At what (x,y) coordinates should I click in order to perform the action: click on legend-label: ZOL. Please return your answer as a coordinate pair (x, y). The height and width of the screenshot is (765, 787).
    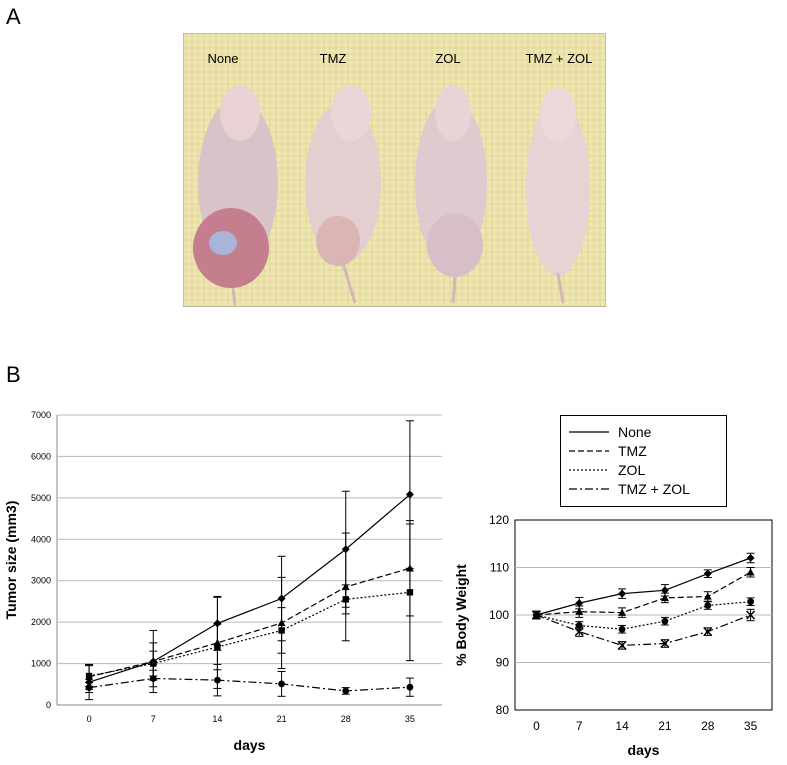
    Looking at the image, I should click on (631, 470).